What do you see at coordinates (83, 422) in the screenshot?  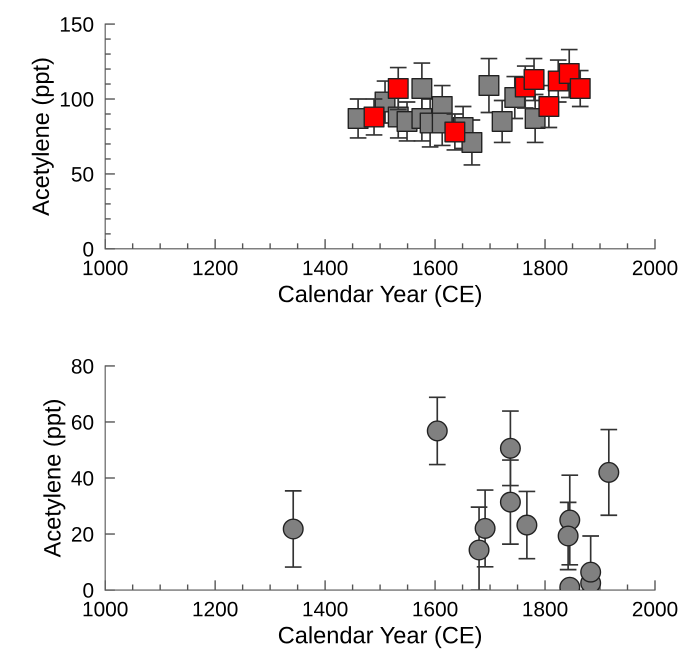 I see `y-tick-label: 60` at bounding box center [83, 422].